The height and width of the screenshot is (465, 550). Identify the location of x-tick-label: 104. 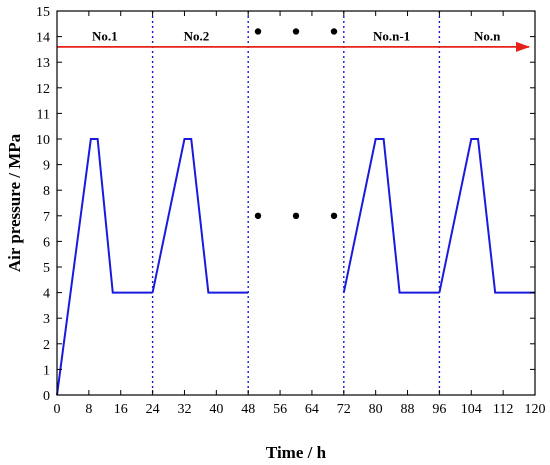
(471, 409).